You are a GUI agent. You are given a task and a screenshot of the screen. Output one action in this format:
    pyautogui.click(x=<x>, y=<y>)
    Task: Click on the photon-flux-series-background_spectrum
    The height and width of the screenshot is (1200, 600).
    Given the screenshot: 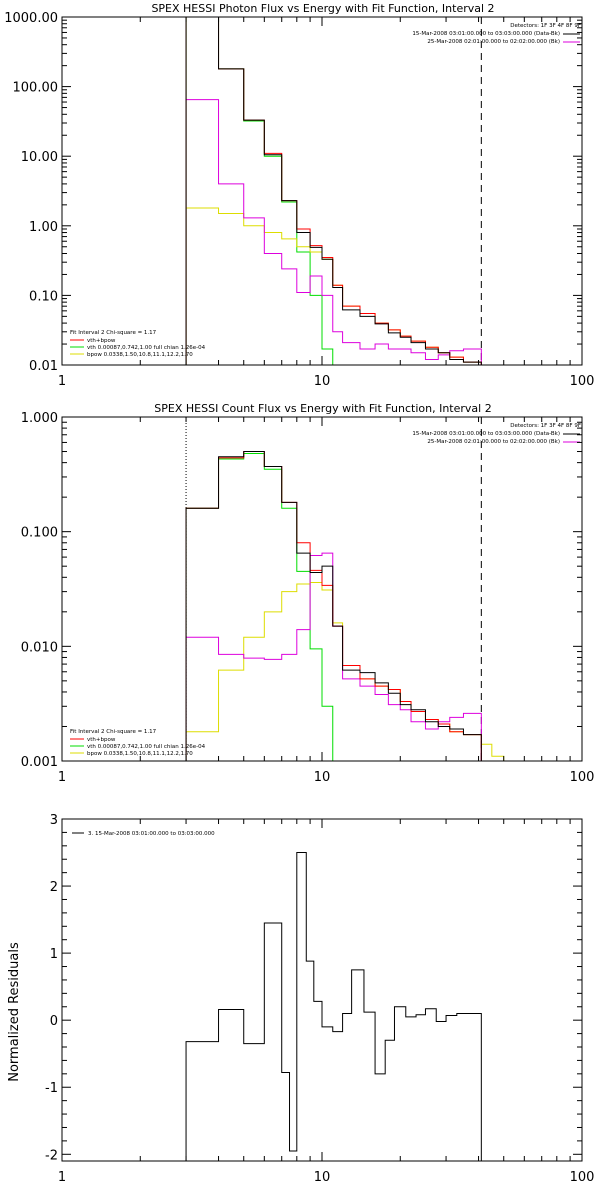 What is the action you would take?
    pyautogui.click(x=333, y=232)
    